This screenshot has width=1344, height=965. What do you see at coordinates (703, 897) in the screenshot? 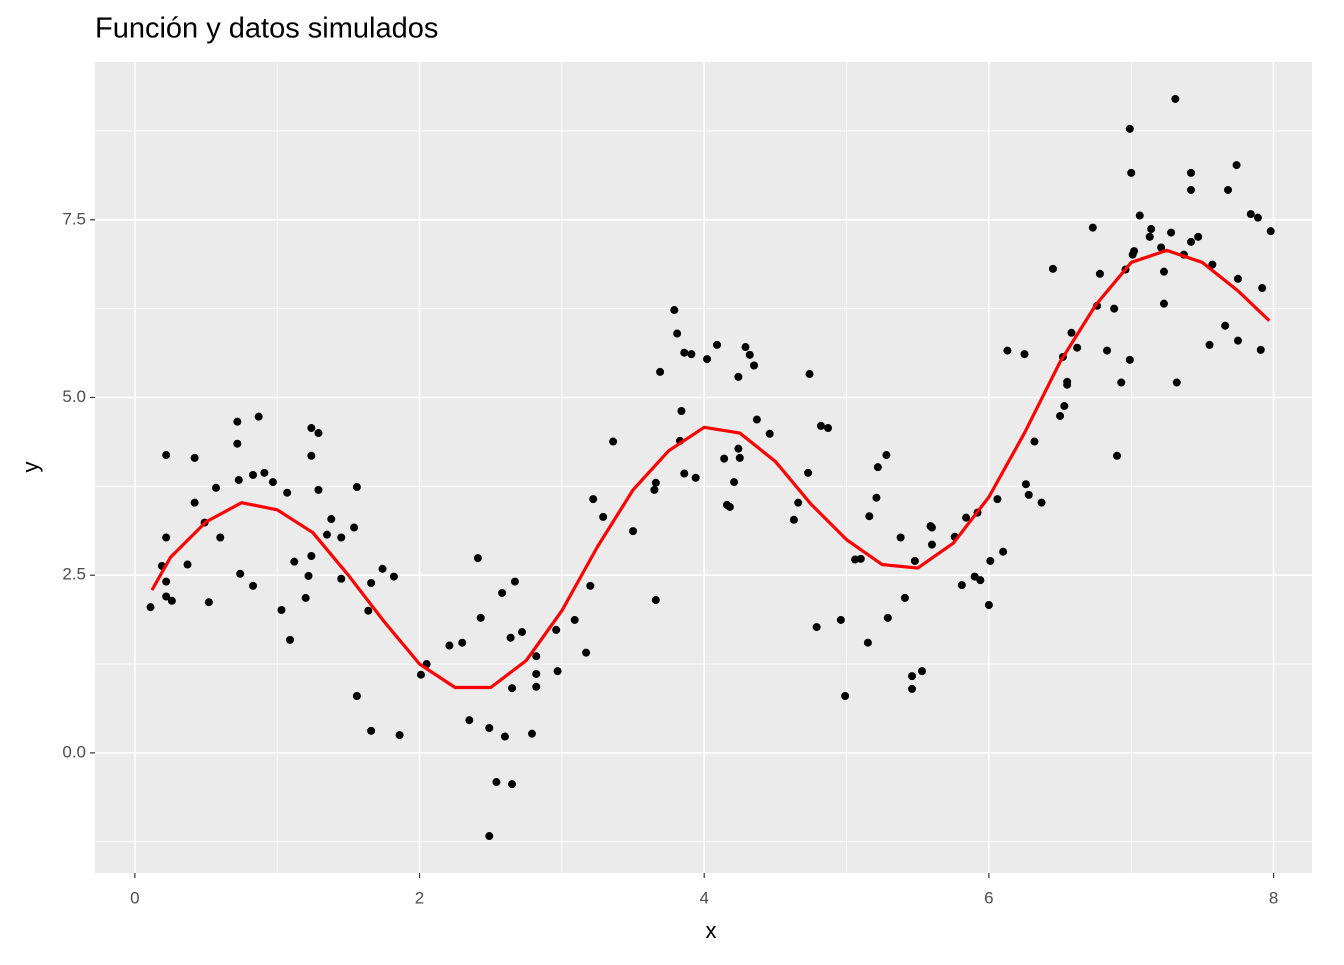
I see `x-tick-label: 4` at bounding box center [703, 897].